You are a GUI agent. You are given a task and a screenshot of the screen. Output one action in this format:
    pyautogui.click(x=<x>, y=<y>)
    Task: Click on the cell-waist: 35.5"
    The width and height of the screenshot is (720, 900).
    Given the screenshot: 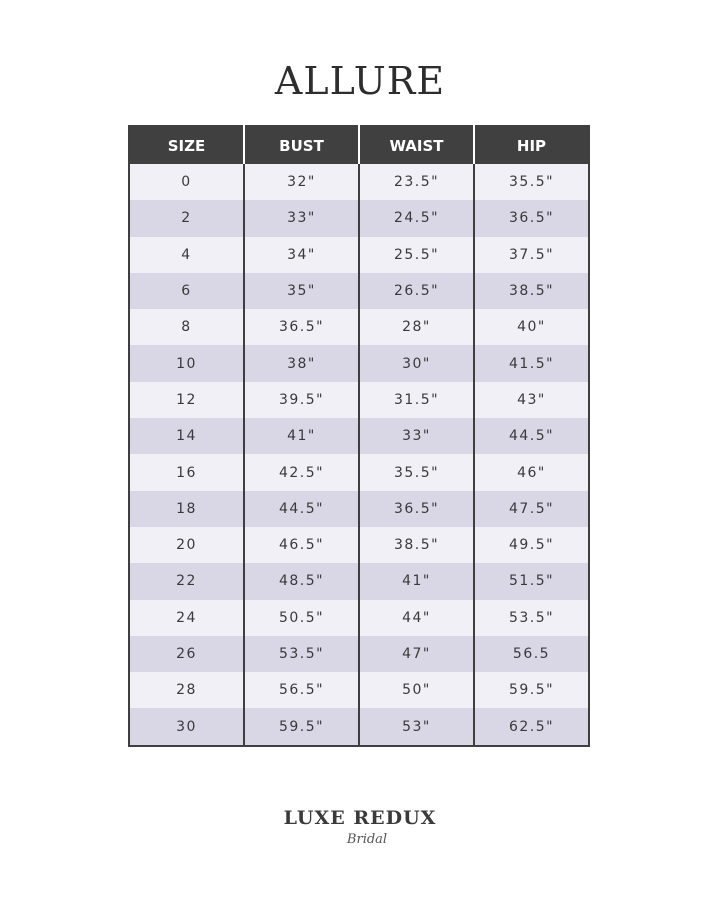 What is the action you would take?
    pyautogui.click(x=416, y=472)
    